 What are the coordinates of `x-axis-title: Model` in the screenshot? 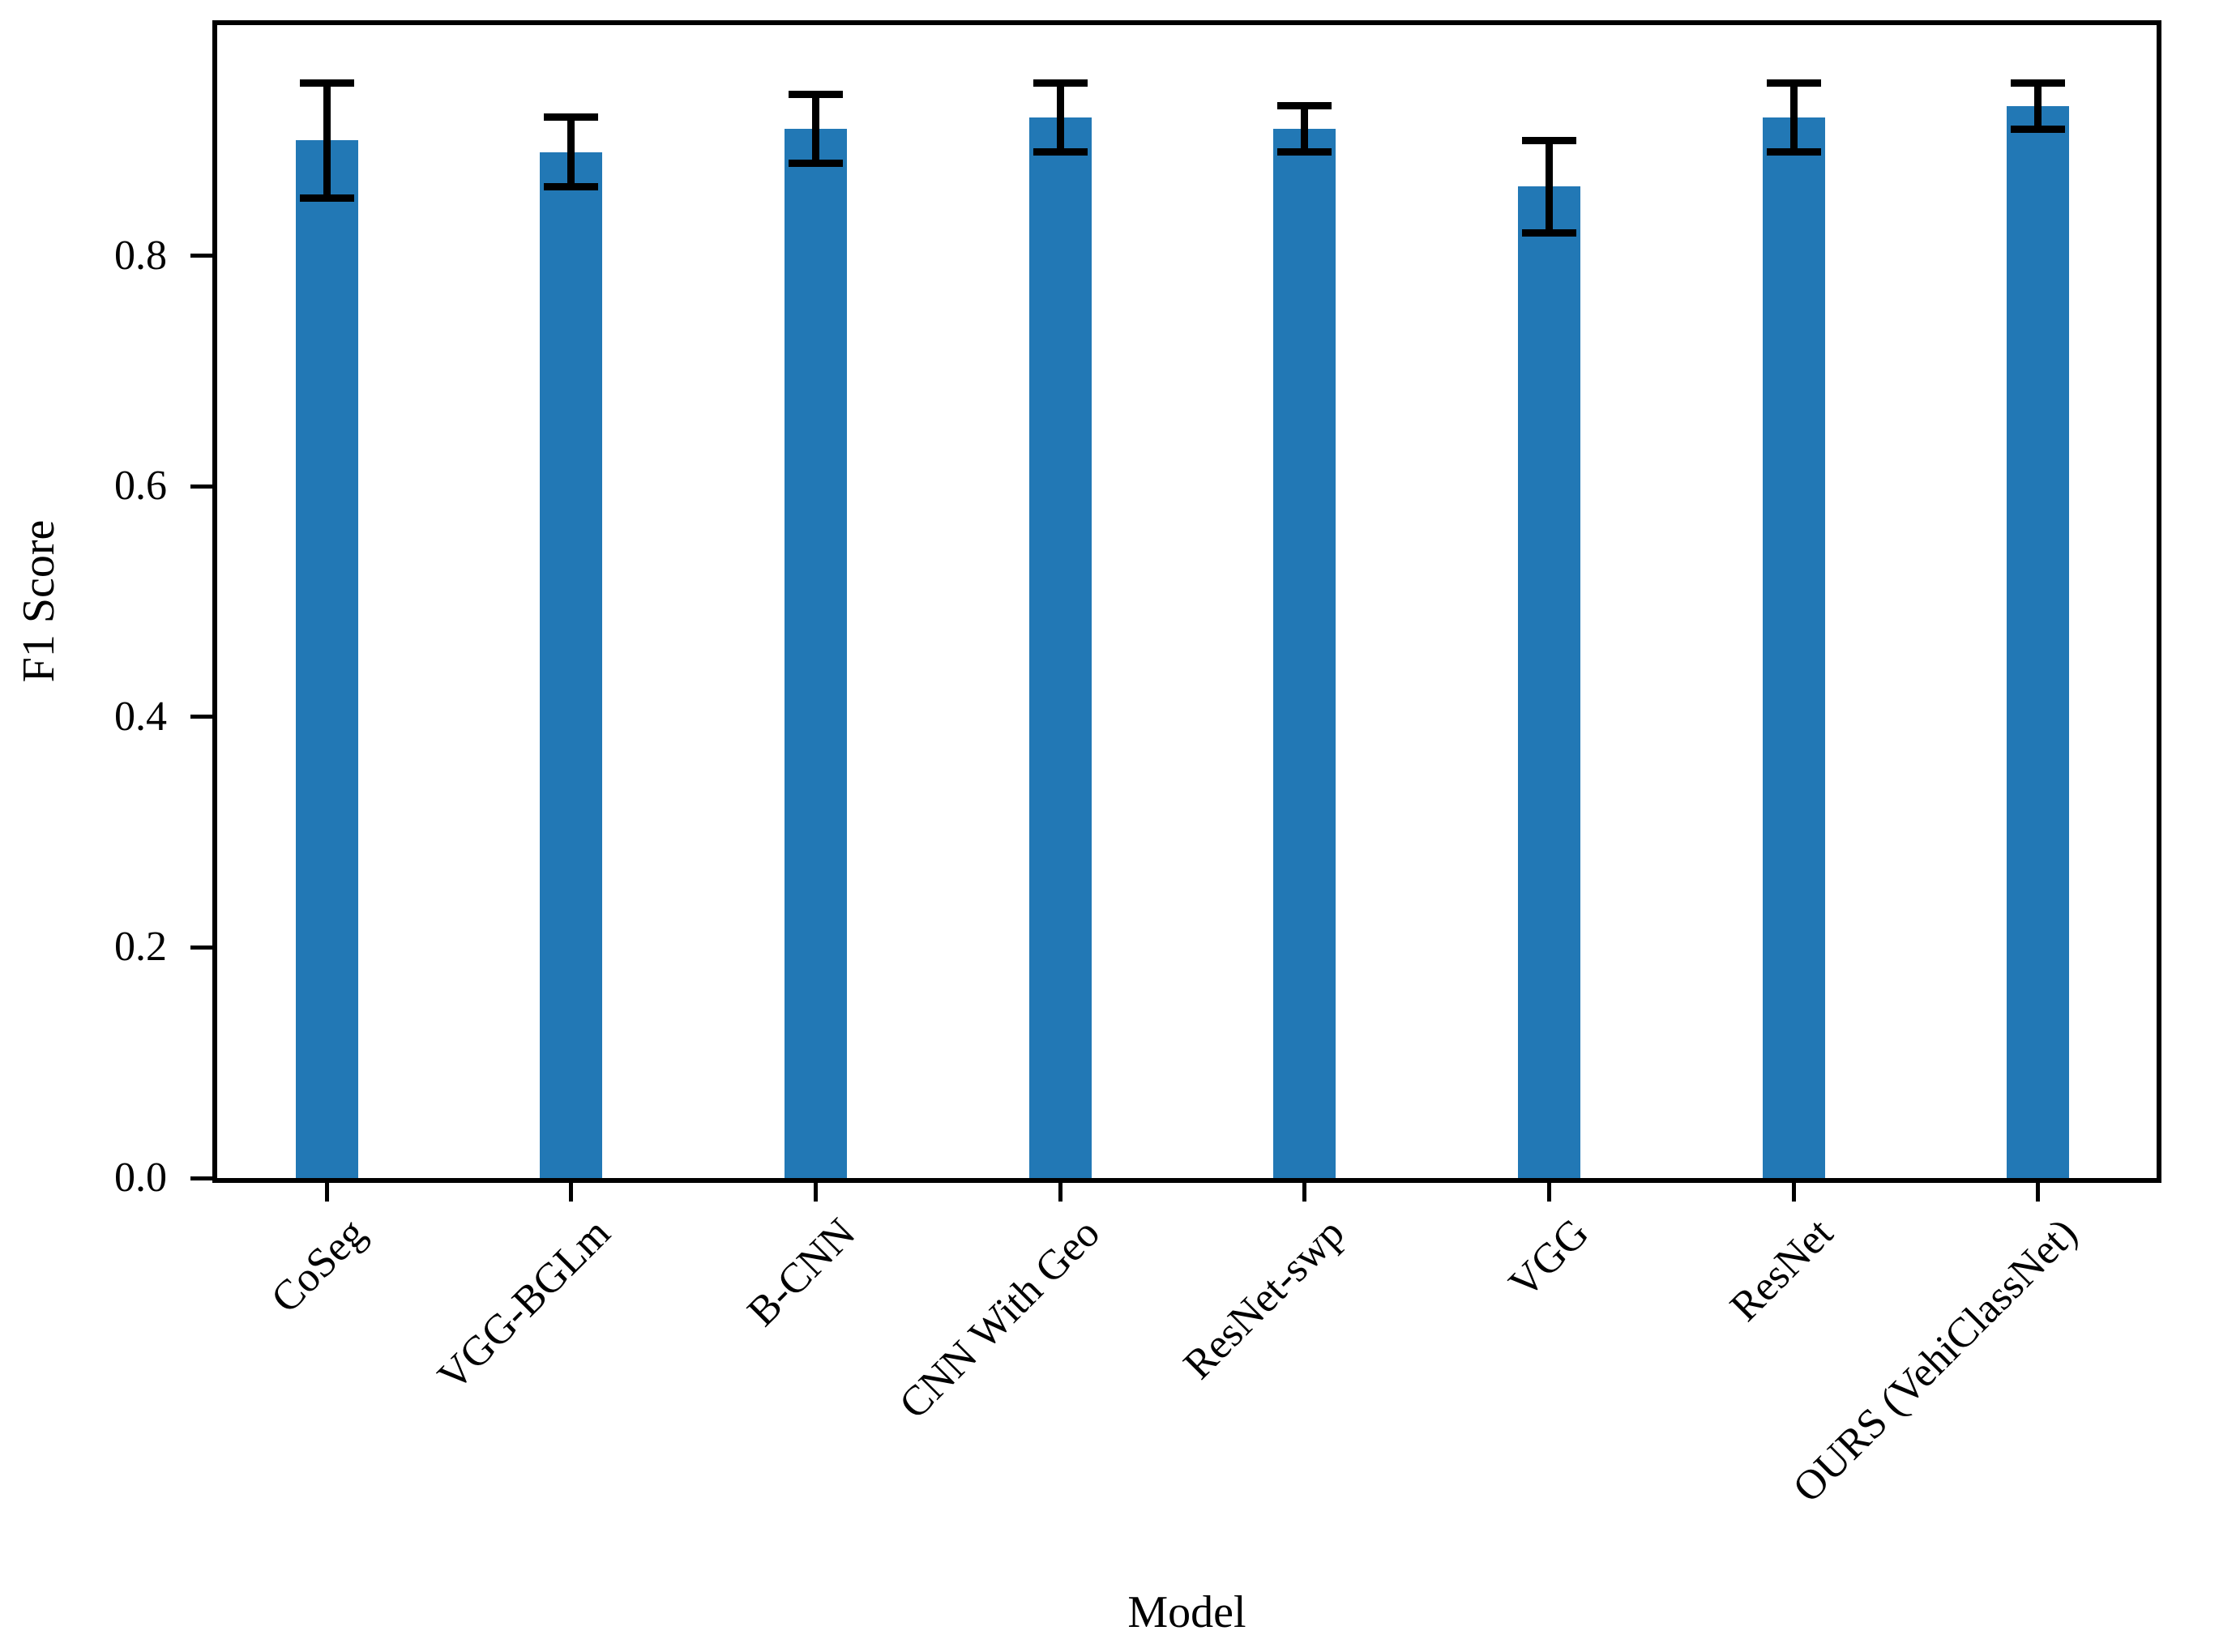 It's located at (1186, 1612).